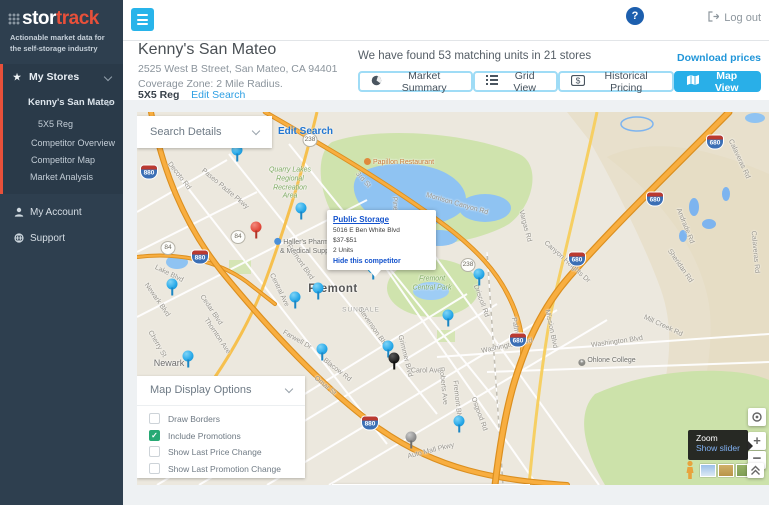 The image size is (769, 505). What do you see at coordinates (142, 19) in the screenshot?
I see `menu-toggle-button` at bounding box center [142, 19].